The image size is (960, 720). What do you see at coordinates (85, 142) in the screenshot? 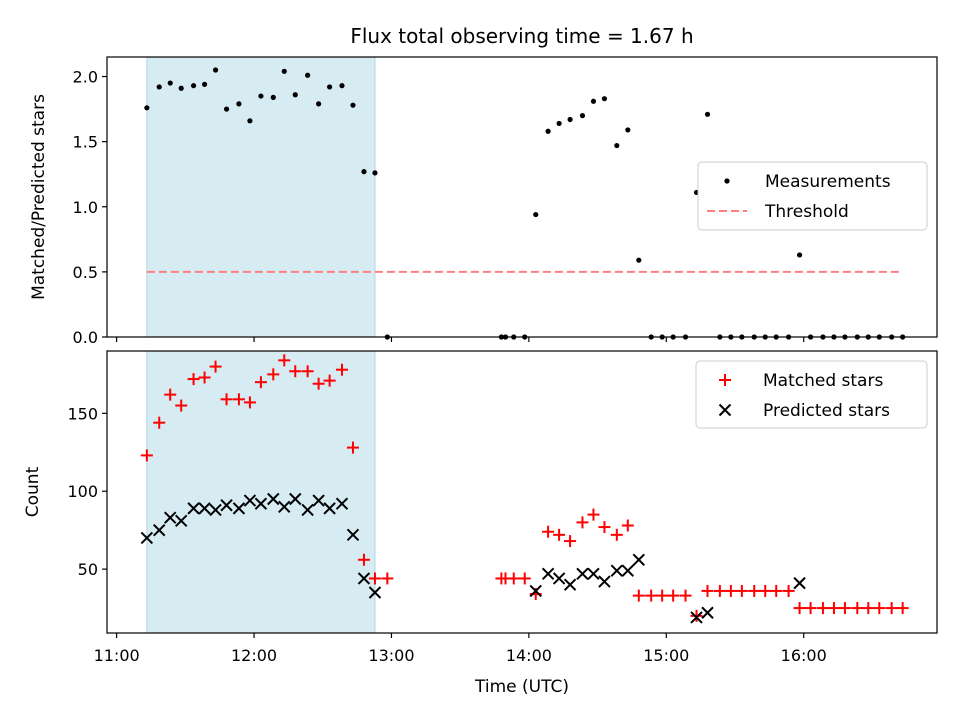
I see `y-tick-label: 1.5` at bounding box center [85, 142].